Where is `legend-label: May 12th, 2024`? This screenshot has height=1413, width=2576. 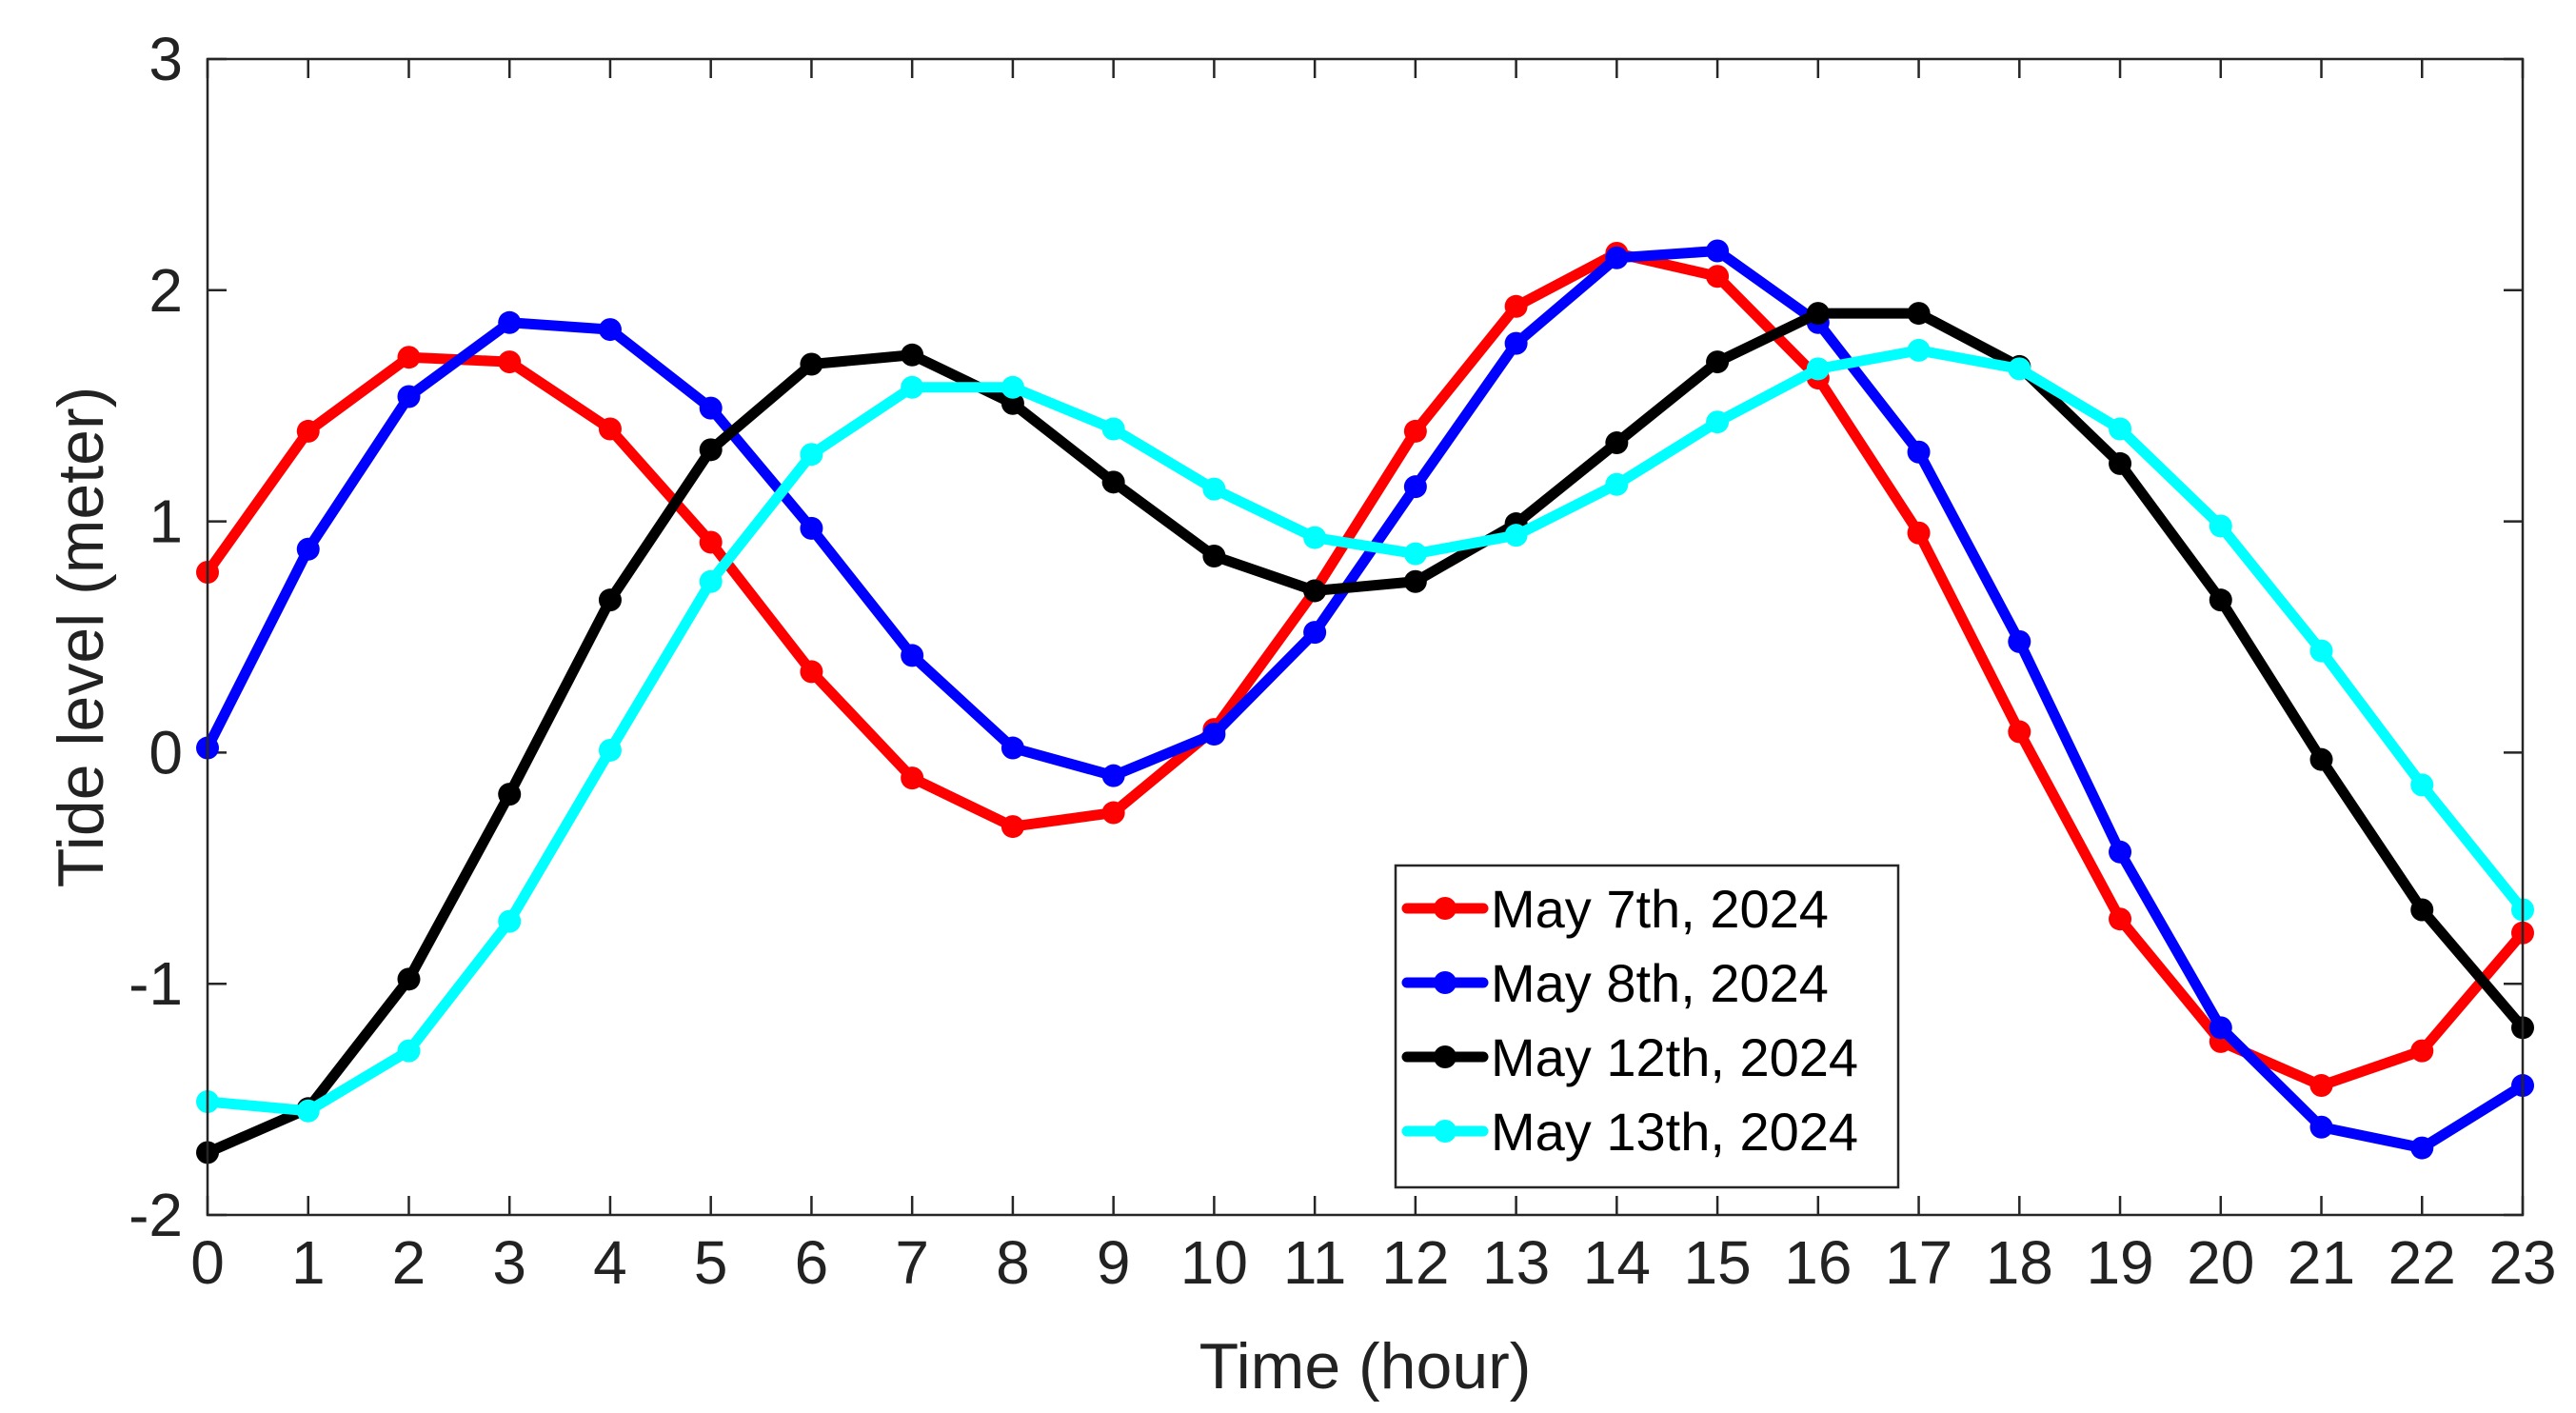
legend-label: May 12th, 2024 is located at coordinates (1674, 1057).